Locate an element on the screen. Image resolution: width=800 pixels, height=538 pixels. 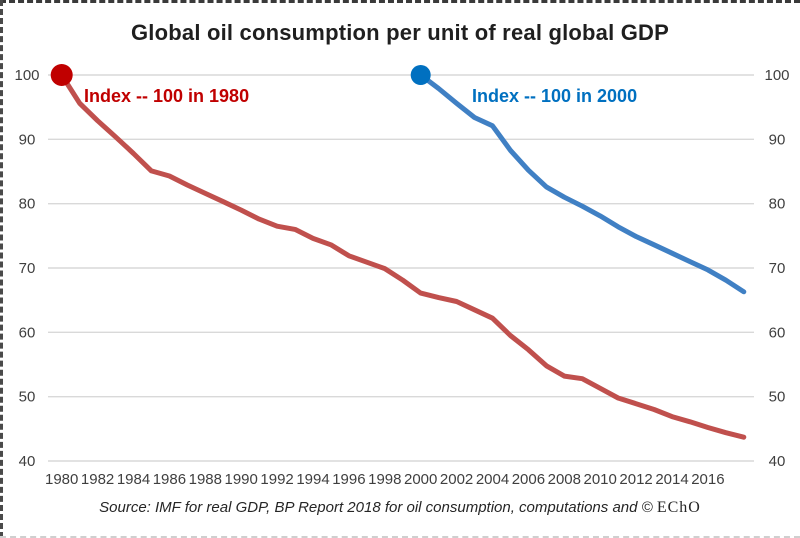
x-tick-label: 1984 is located at coordinates (133, 479).